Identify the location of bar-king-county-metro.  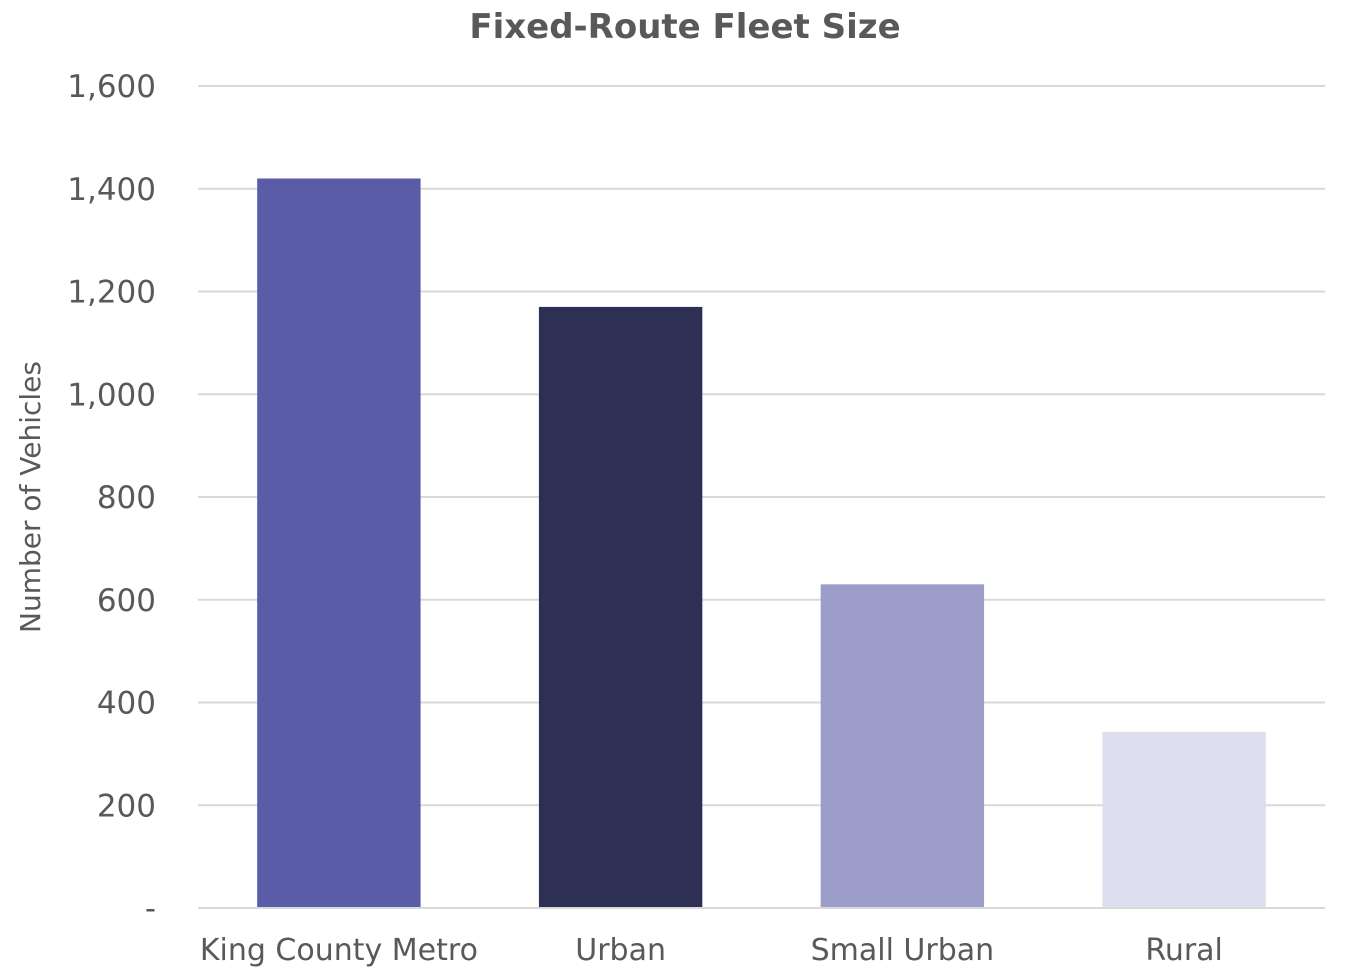
(339, 543).